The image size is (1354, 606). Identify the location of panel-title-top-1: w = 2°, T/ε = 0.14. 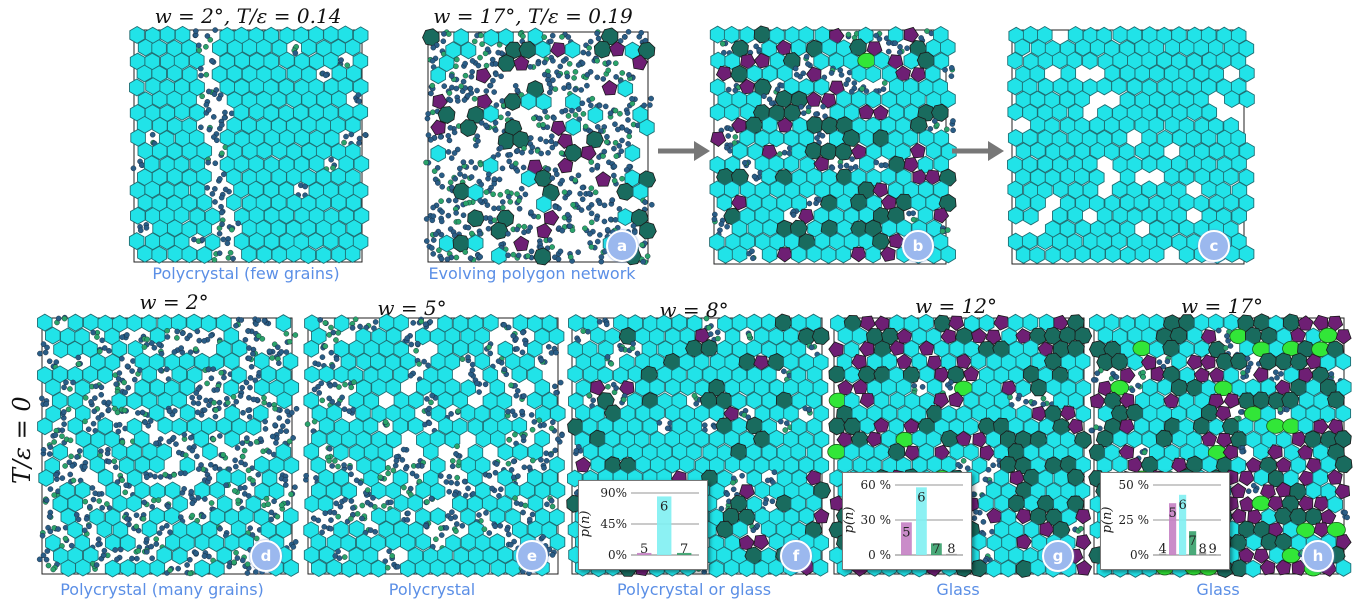
(248, 16).